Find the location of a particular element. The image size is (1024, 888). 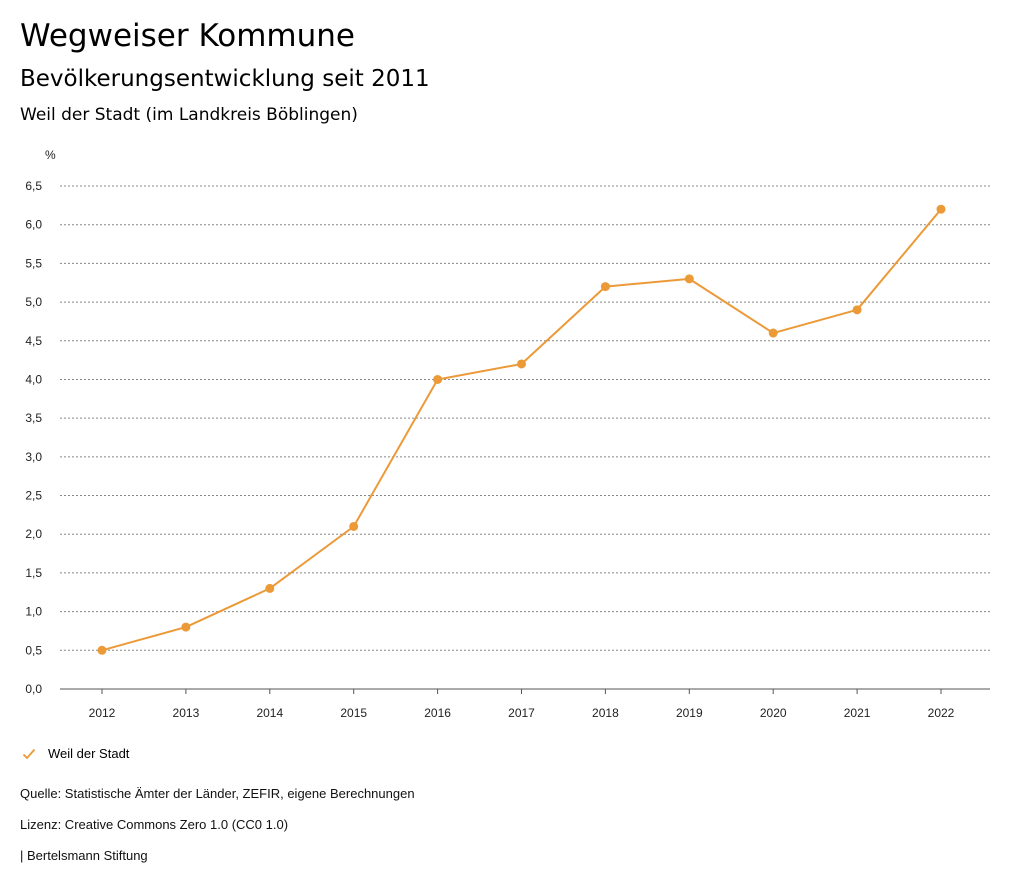

legend: Weil der Stadt is located at coordinates (75, 753).